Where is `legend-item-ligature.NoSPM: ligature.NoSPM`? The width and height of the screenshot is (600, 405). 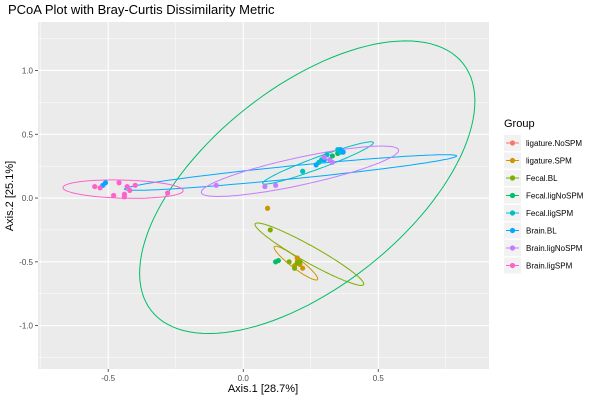
legend-item-ligature.NoSPM: ligature.NoSPM is located at coordinates (543, 143).